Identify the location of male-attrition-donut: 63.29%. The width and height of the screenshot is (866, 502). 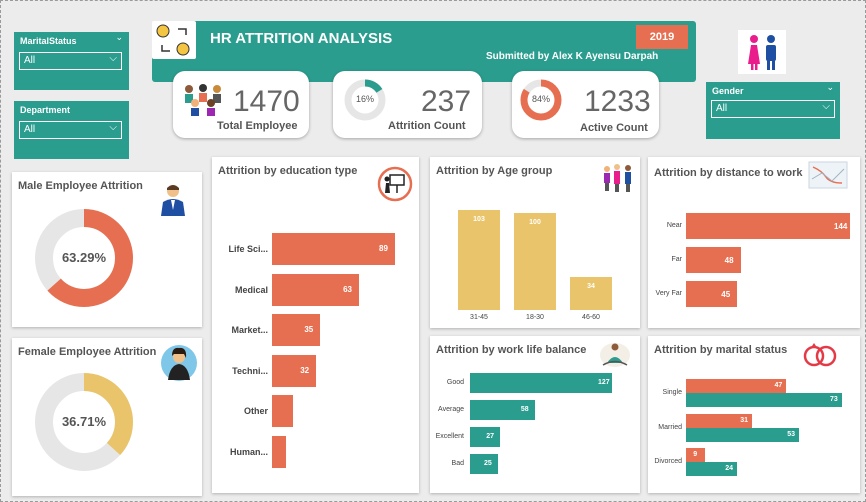
(84, 258).